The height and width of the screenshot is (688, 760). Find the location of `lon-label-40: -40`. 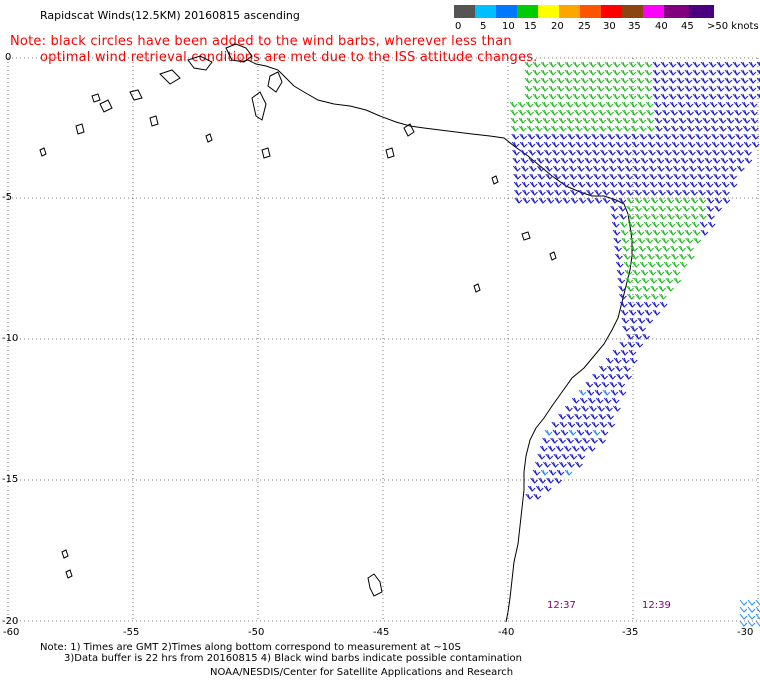

lon-label-40: -40 is located at coordinates (506, 632).